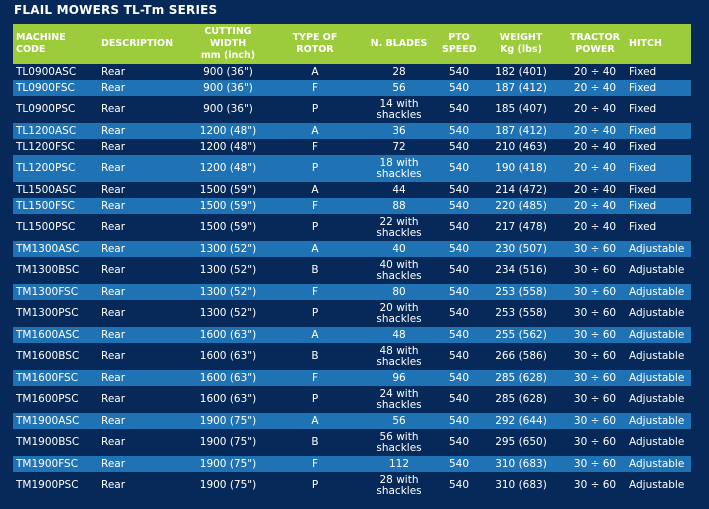 Image resolution: width=709 pixels, height=509 pixels. What do you see at coordinates (399, 313) in the screenshot?
I see `cell-blades: 20 with shackles` at bounding box center [399, 313].